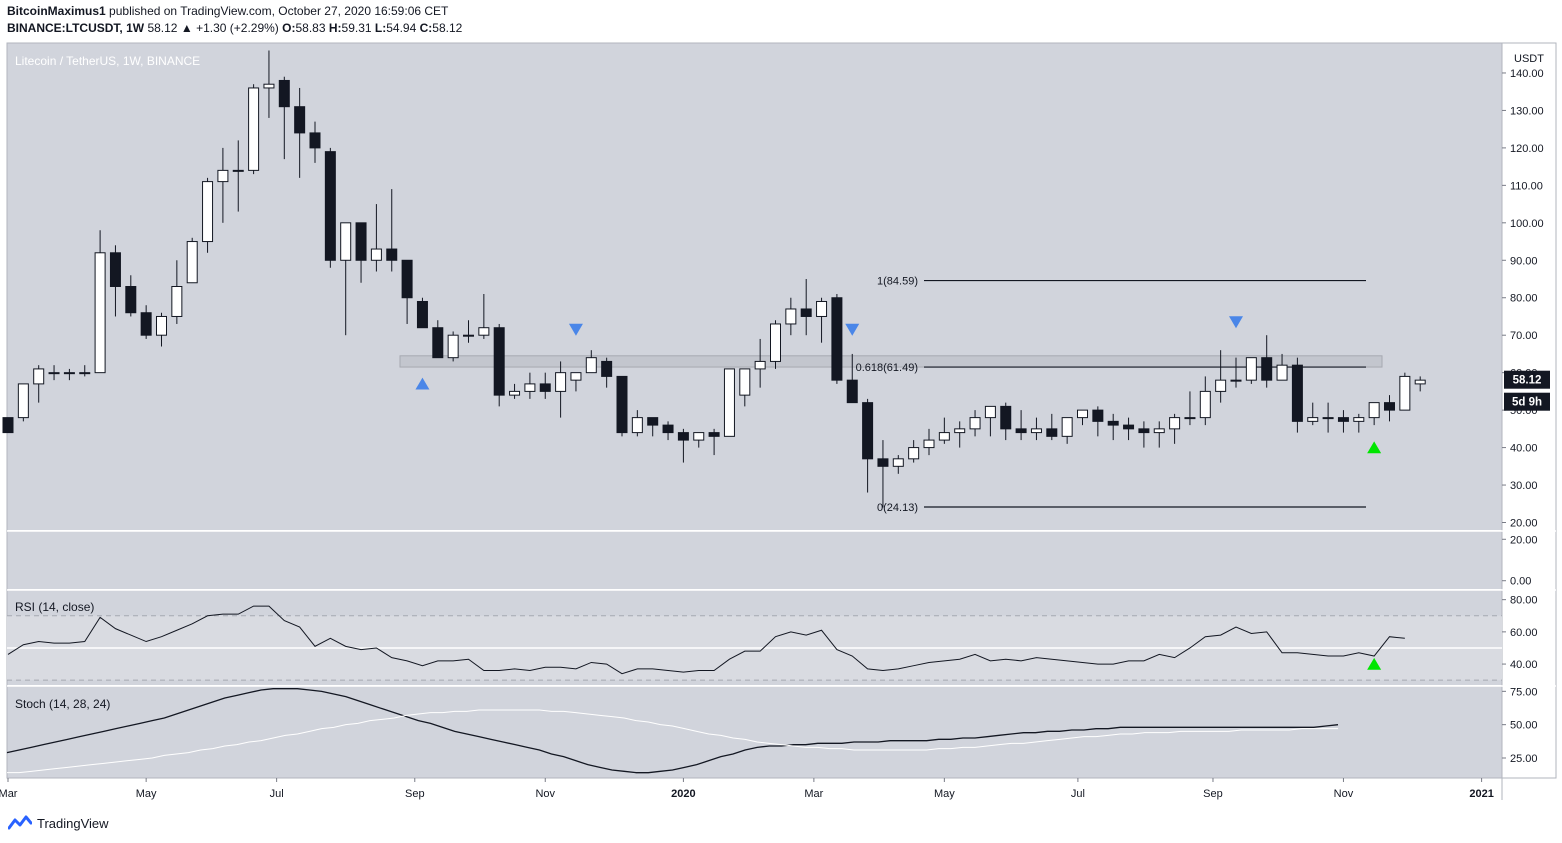 This screenshot has width=1562, height=843. Describe the element at coordinates (545, 794) in the screenshot. I see `x-tick-label: Nov` at that location.